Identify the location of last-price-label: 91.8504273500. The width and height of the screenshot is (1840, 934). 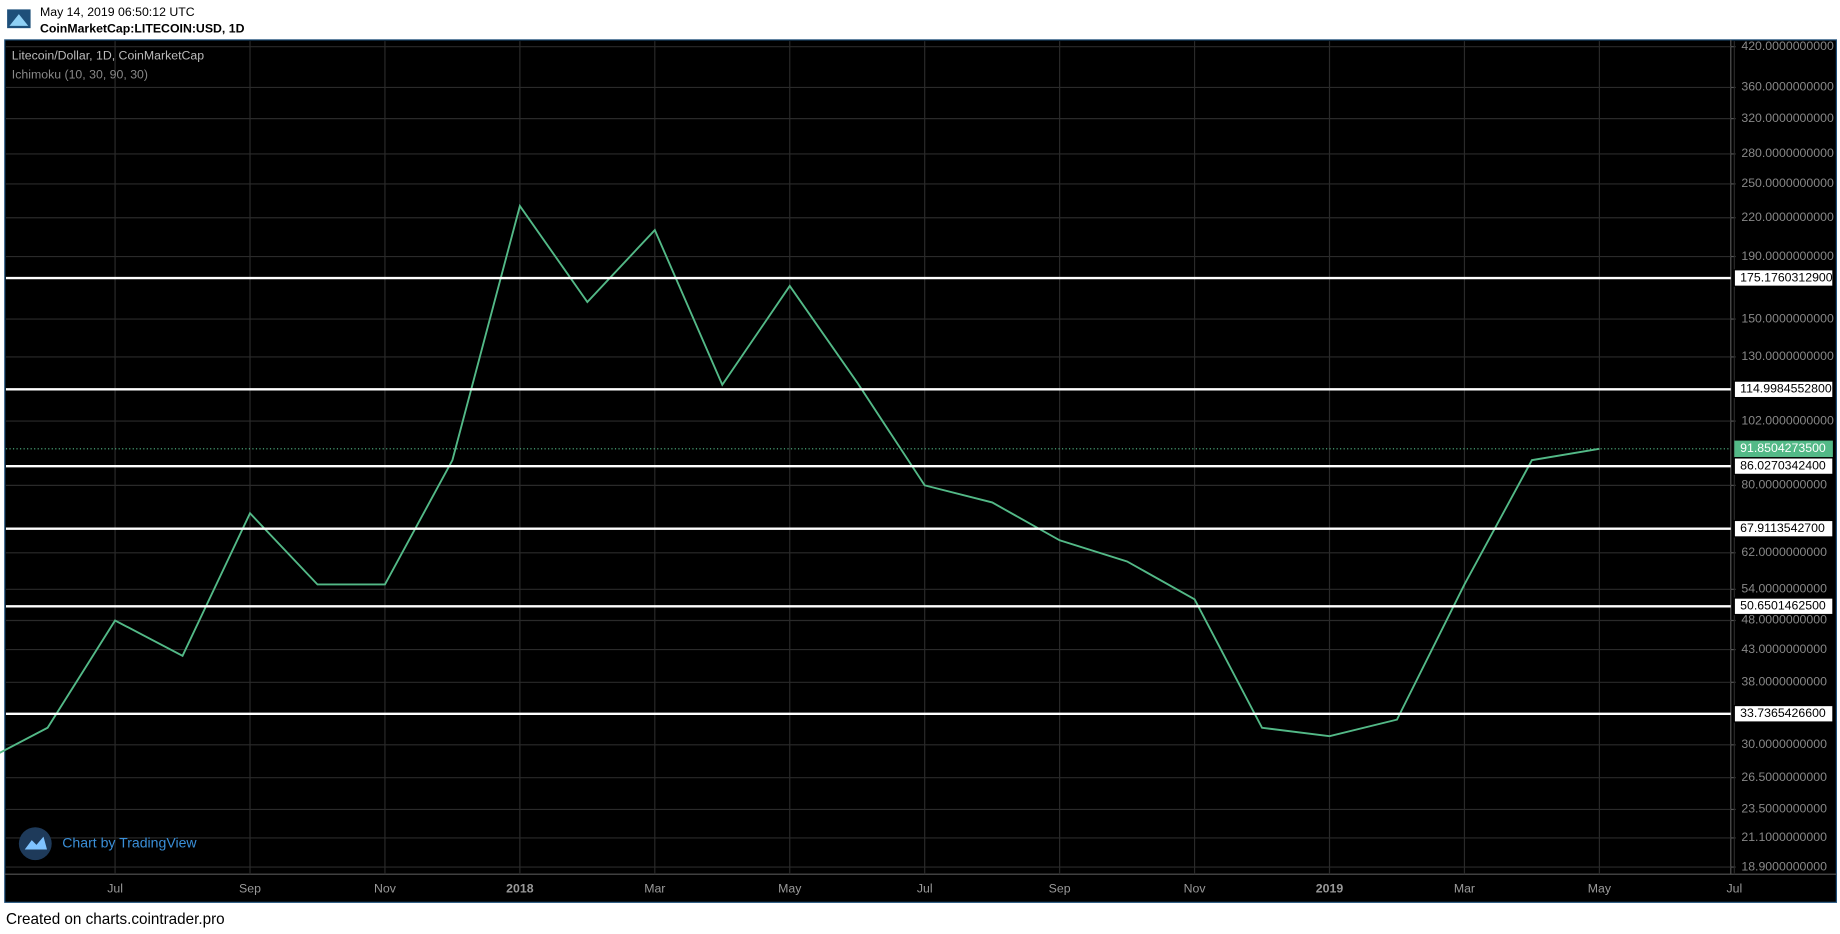
(1783, 448).